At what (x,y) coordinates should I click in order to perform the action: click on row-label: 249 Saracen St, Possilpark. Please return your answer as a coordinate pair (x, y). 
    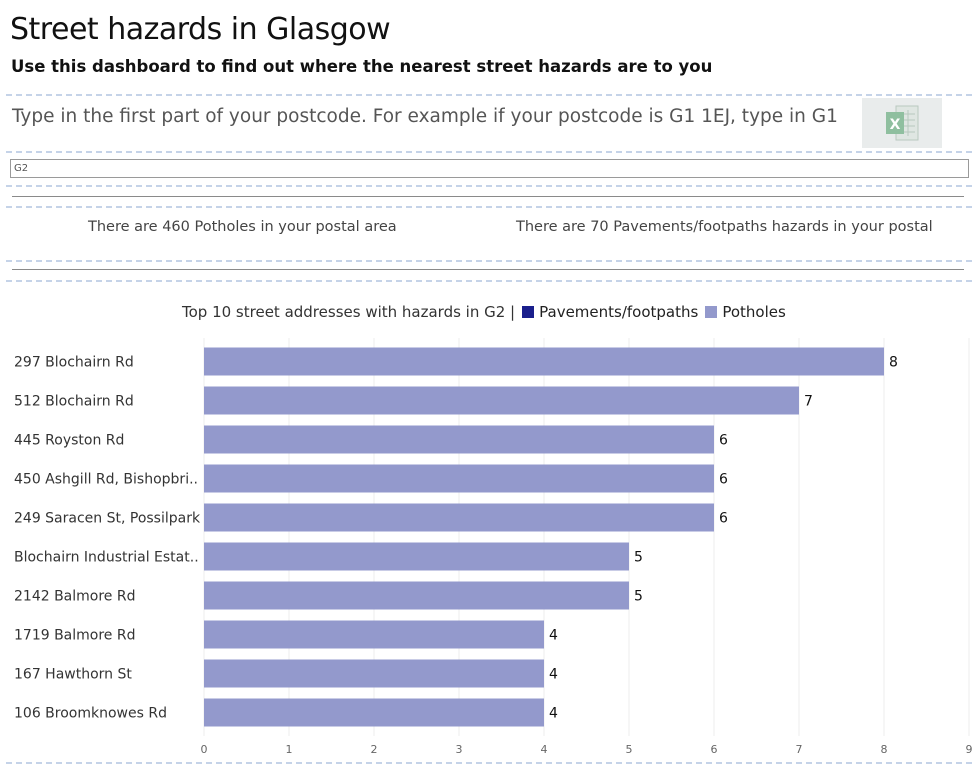
    Looking at the image, I should click on (107, 519).